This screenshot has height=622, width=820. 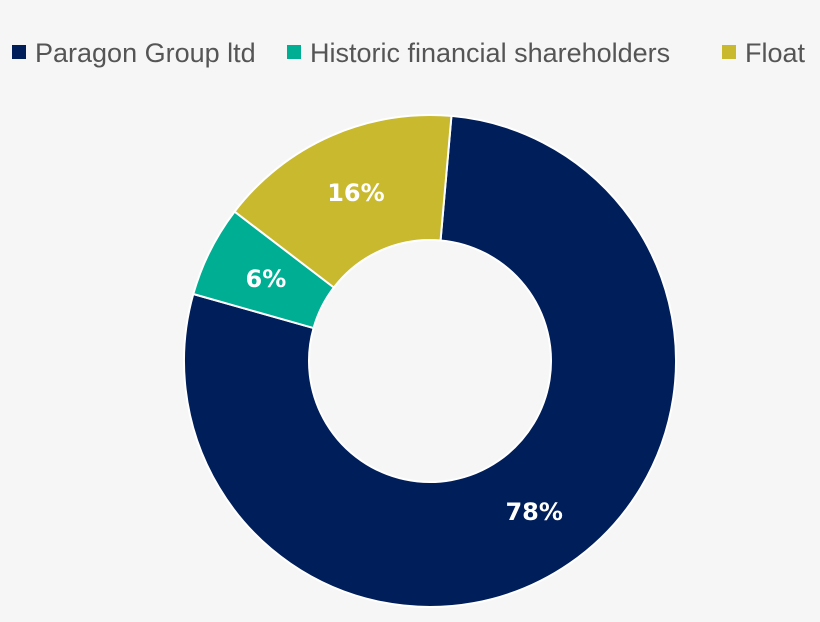 I want to click on legend-label: Historic financial shareholders, so click(x=490, y=53).